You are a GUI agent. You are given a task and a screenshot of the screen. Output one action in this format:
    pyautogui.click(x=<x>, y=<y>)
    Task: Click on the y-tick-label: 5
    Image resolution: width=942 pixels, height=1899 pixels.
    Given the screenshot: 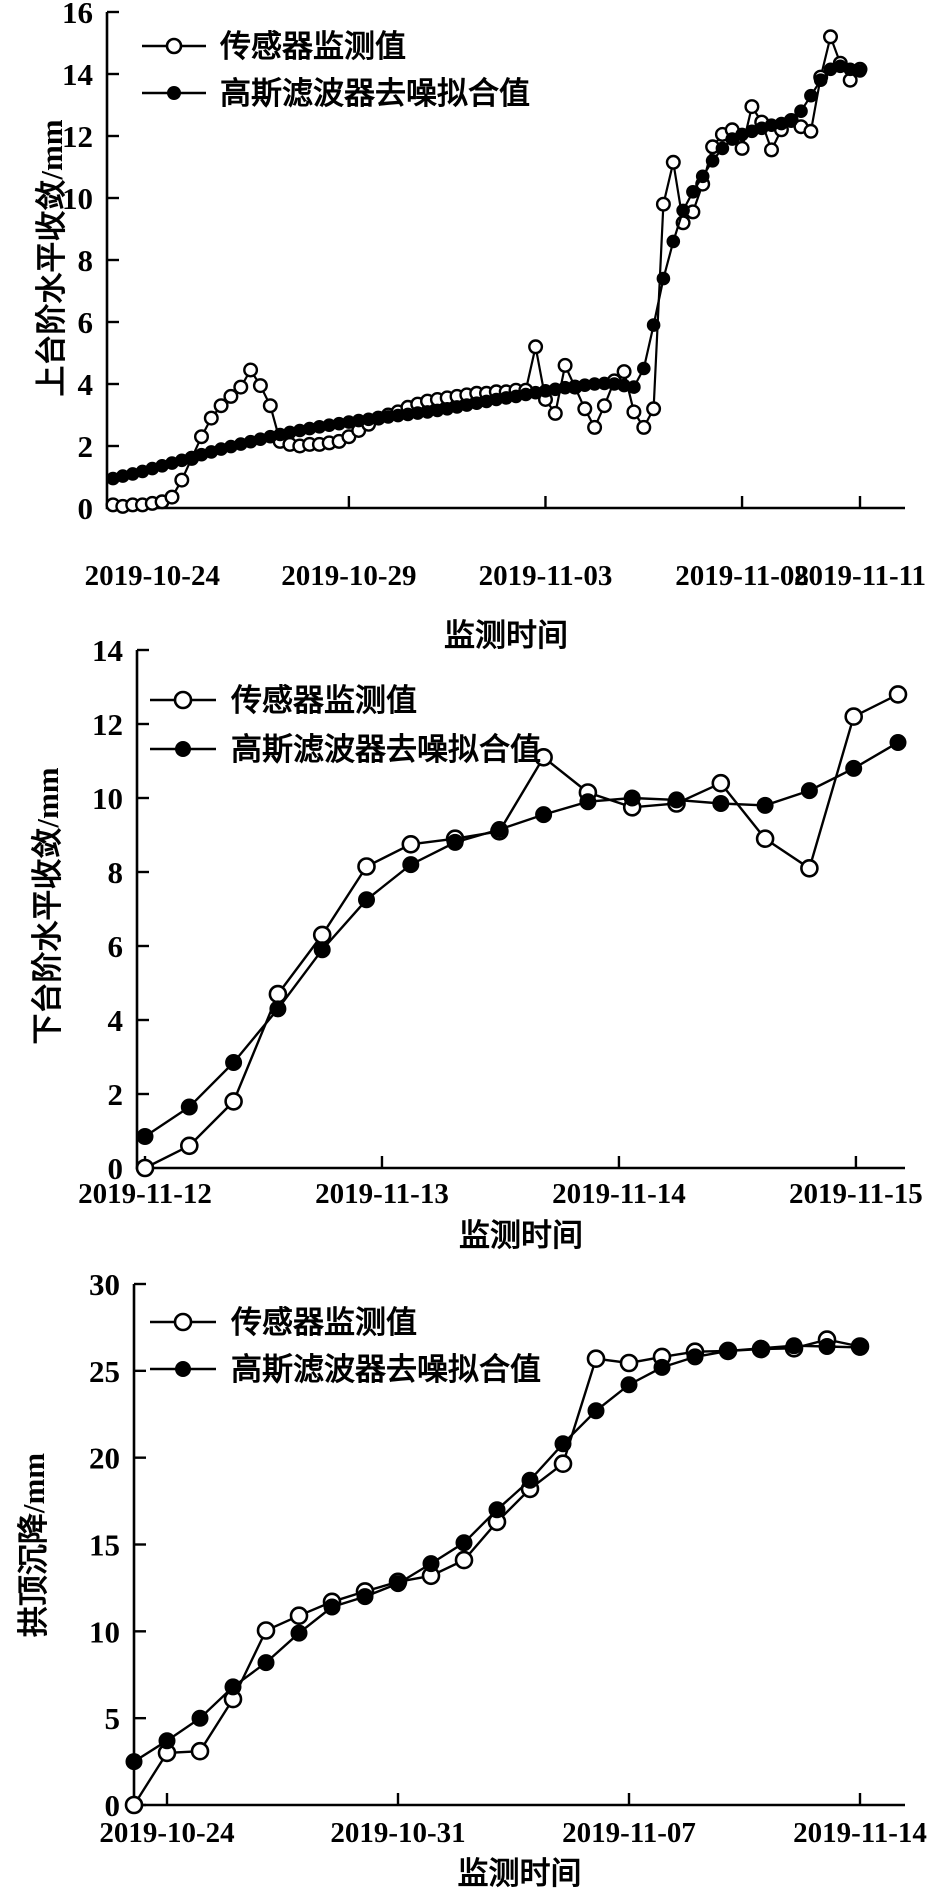 What is the action you would take?
    pyautogui.click(x=113, y=1718)
    